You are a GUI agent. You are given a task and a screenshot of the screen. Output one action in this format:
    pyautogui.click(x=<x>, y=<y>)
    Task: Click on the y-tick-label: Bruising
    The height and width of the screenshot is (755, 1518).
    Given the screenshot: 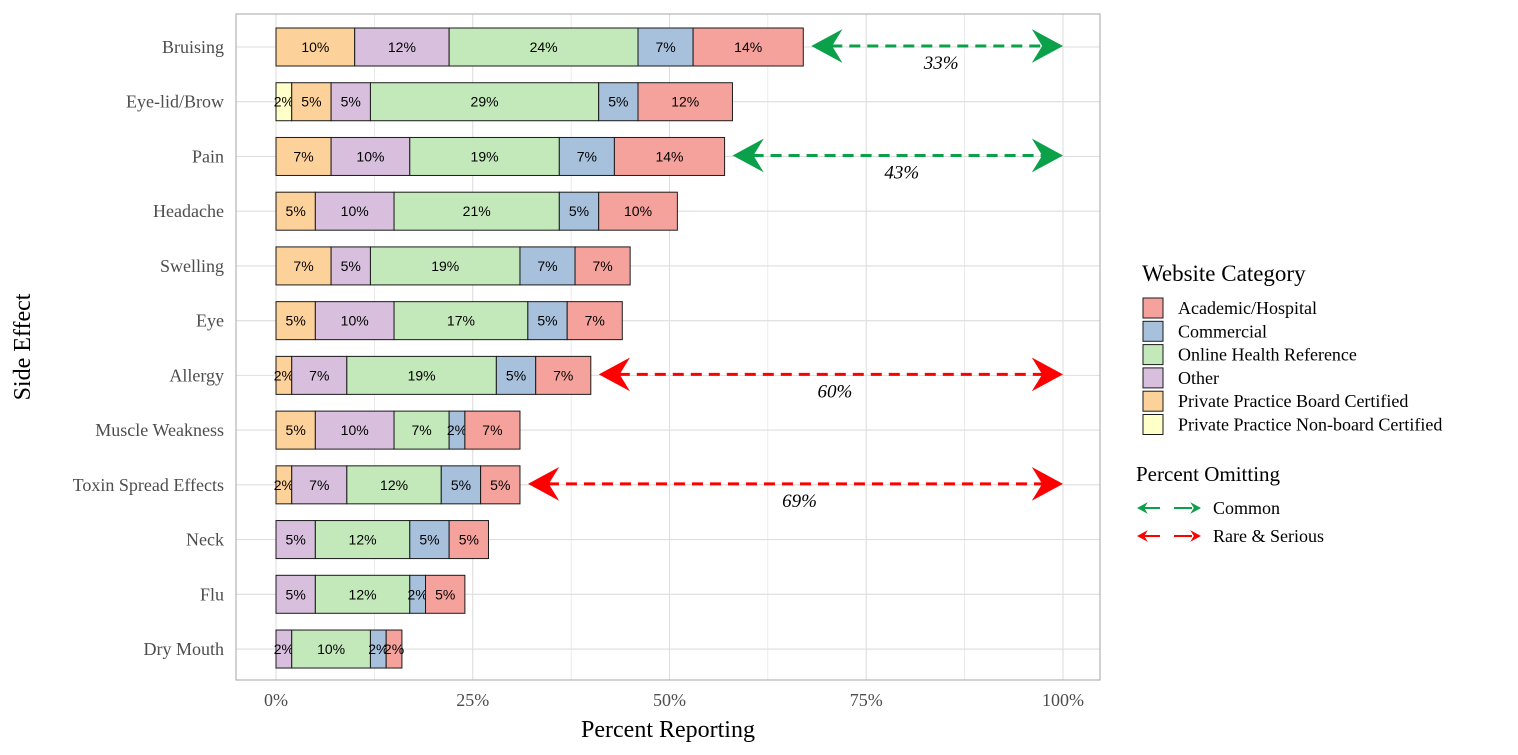 What is the action you would take?
    pyautogui.click(x=193, y=47)
    